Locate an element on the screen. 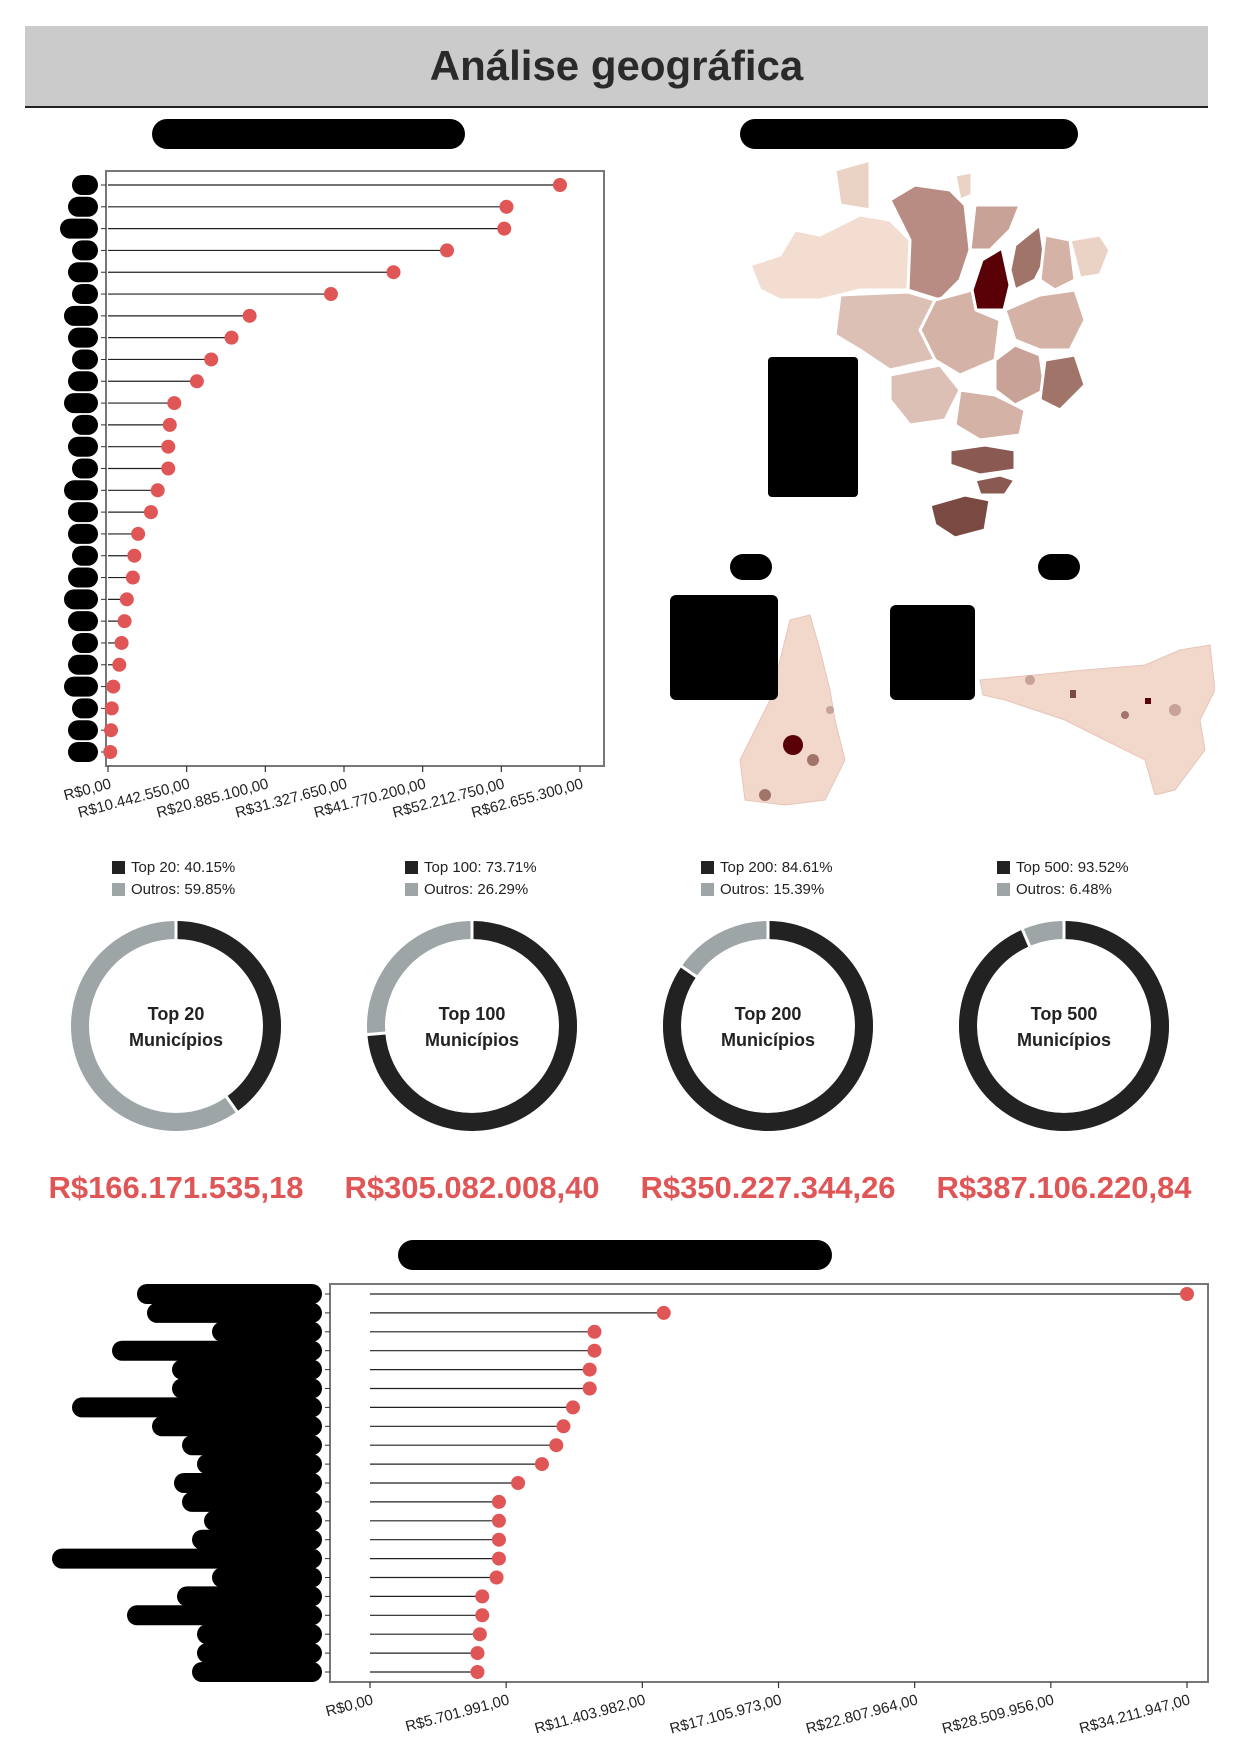 The width and height of the screenshot is (1239, 1754). donut-legend-4: Top 500: 93.52% Outros: 6.48% is located at coordinates (1063, 879).